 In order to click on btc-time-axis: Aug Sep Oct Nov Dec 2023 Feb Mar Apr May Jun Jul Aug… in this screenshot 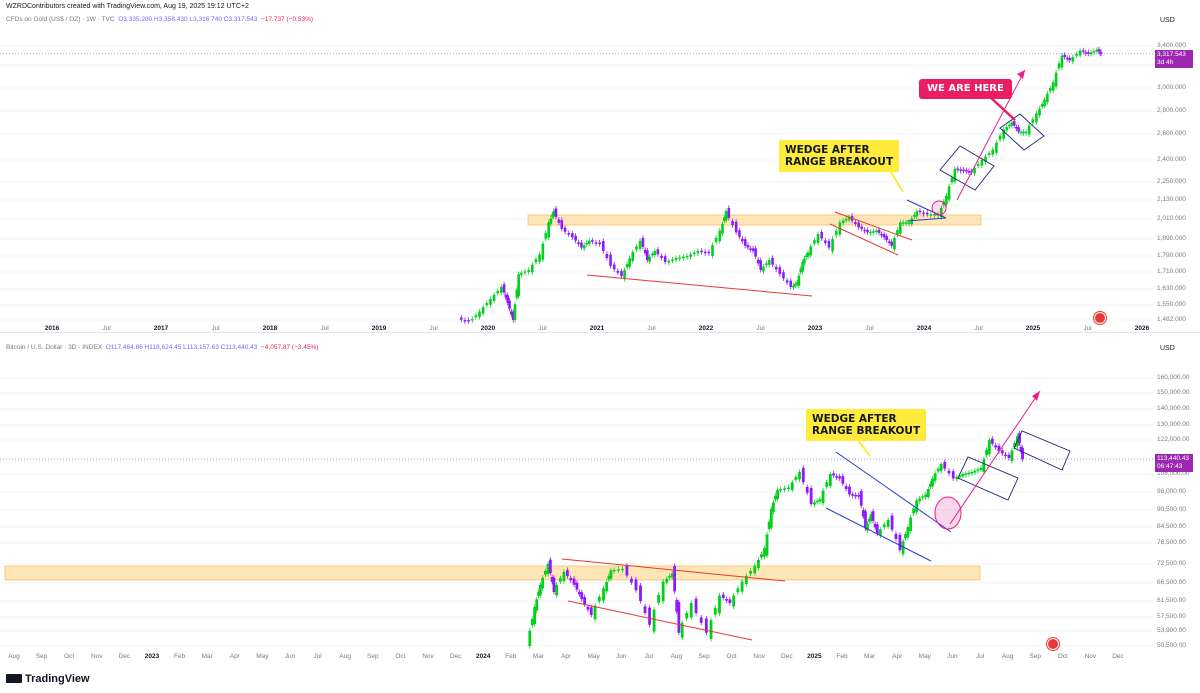, I will do `click(576, 658)`.